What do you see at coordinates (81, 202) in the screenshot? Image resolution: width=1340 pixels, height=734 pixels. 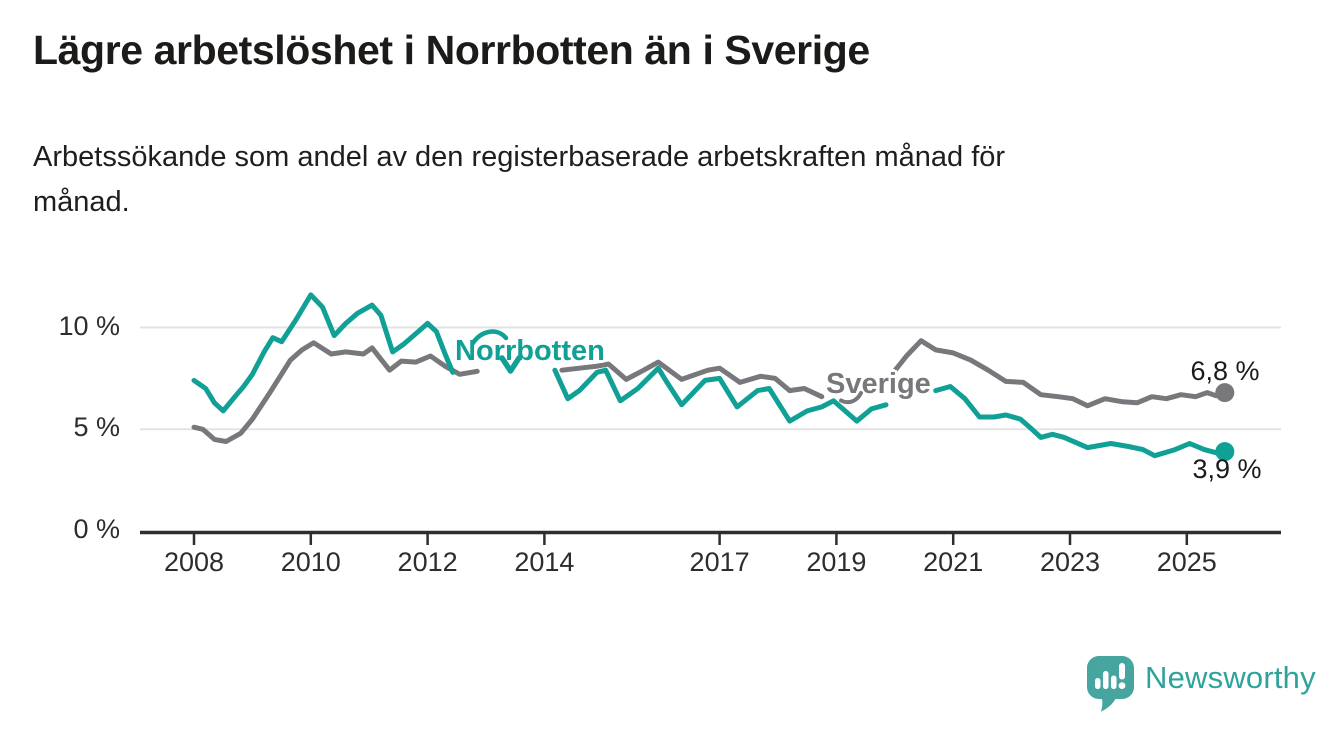 I see `chart-subtitle-line2: månad.` at bounding box center [81, 202].